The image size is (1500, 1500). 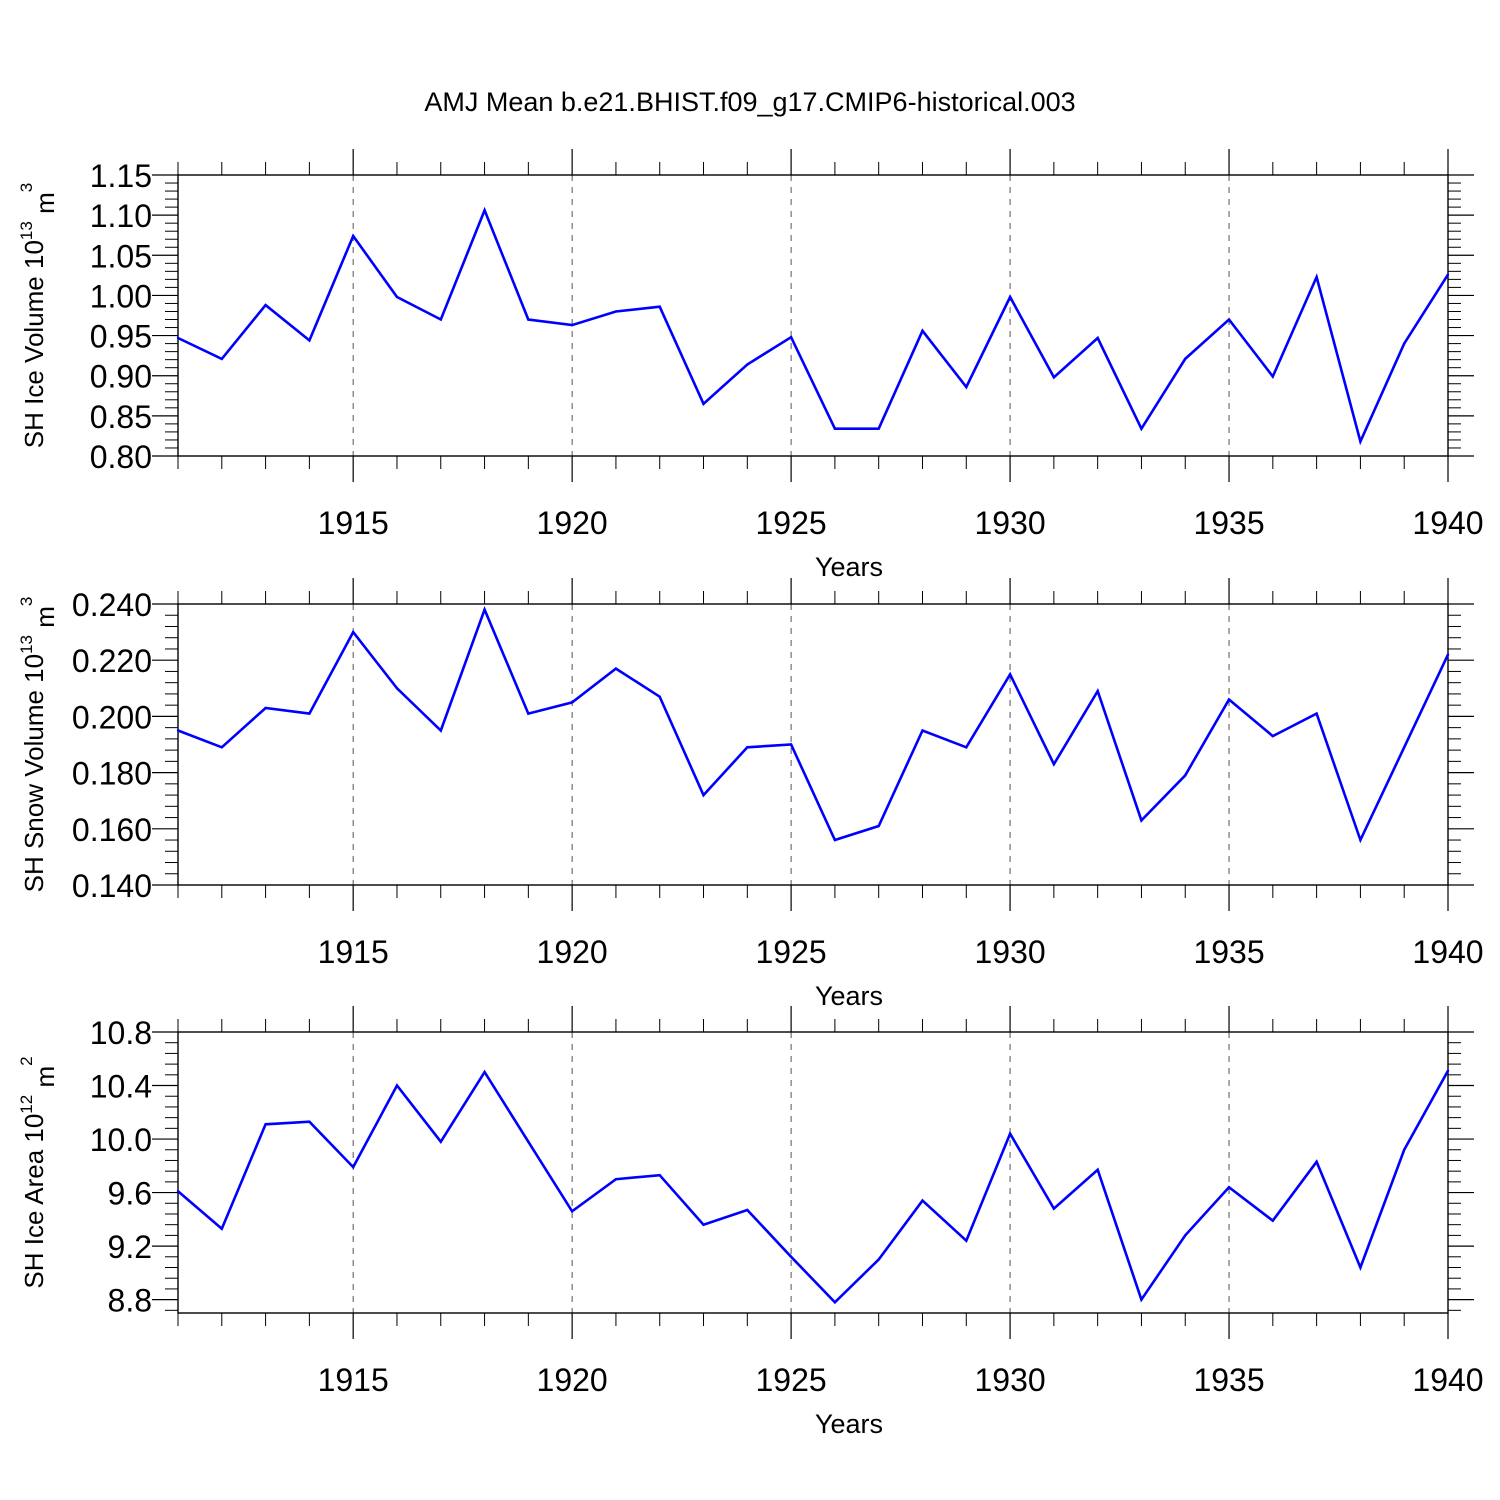 What do you see at coordinates (34, 773) in the screenshot?
I see `y-axis-label-text: SH Snow Volume 10` at bounding box center [34, 773].